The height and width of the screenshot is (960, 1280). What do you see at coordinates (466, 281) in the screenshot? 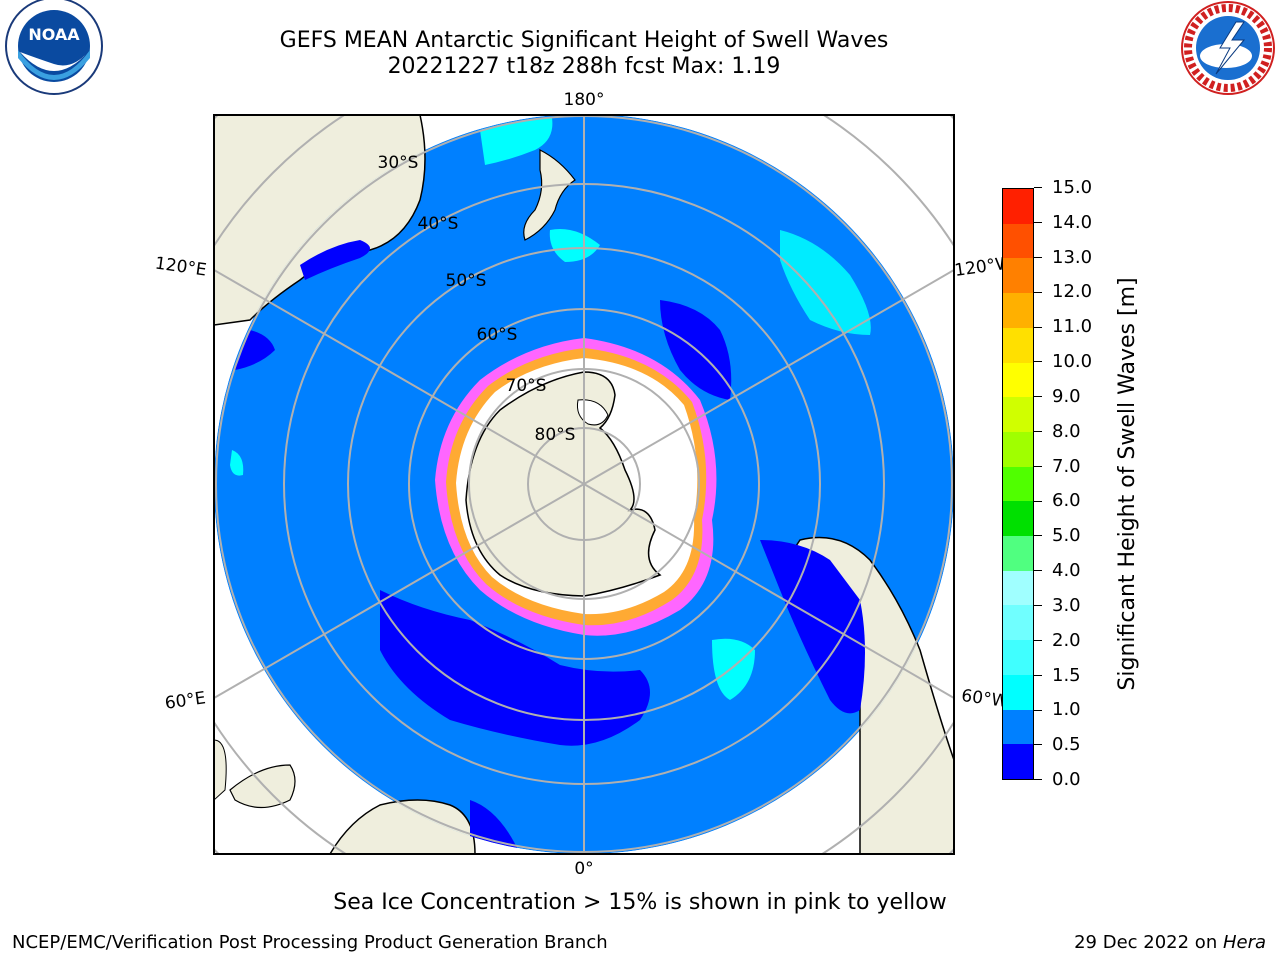
I see `lat-label-50s: 50°S` at bounding box center [466, 281].